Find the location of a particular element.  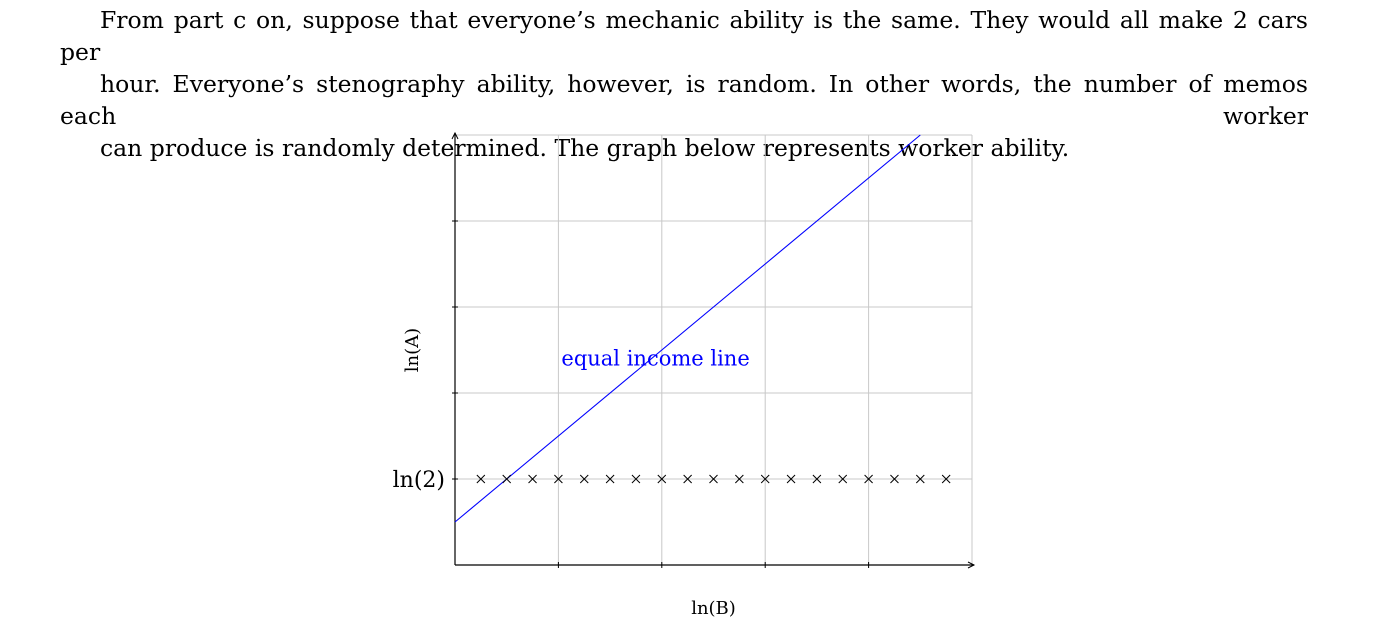

x-axis-arrow is located at coordinates (971, 565).